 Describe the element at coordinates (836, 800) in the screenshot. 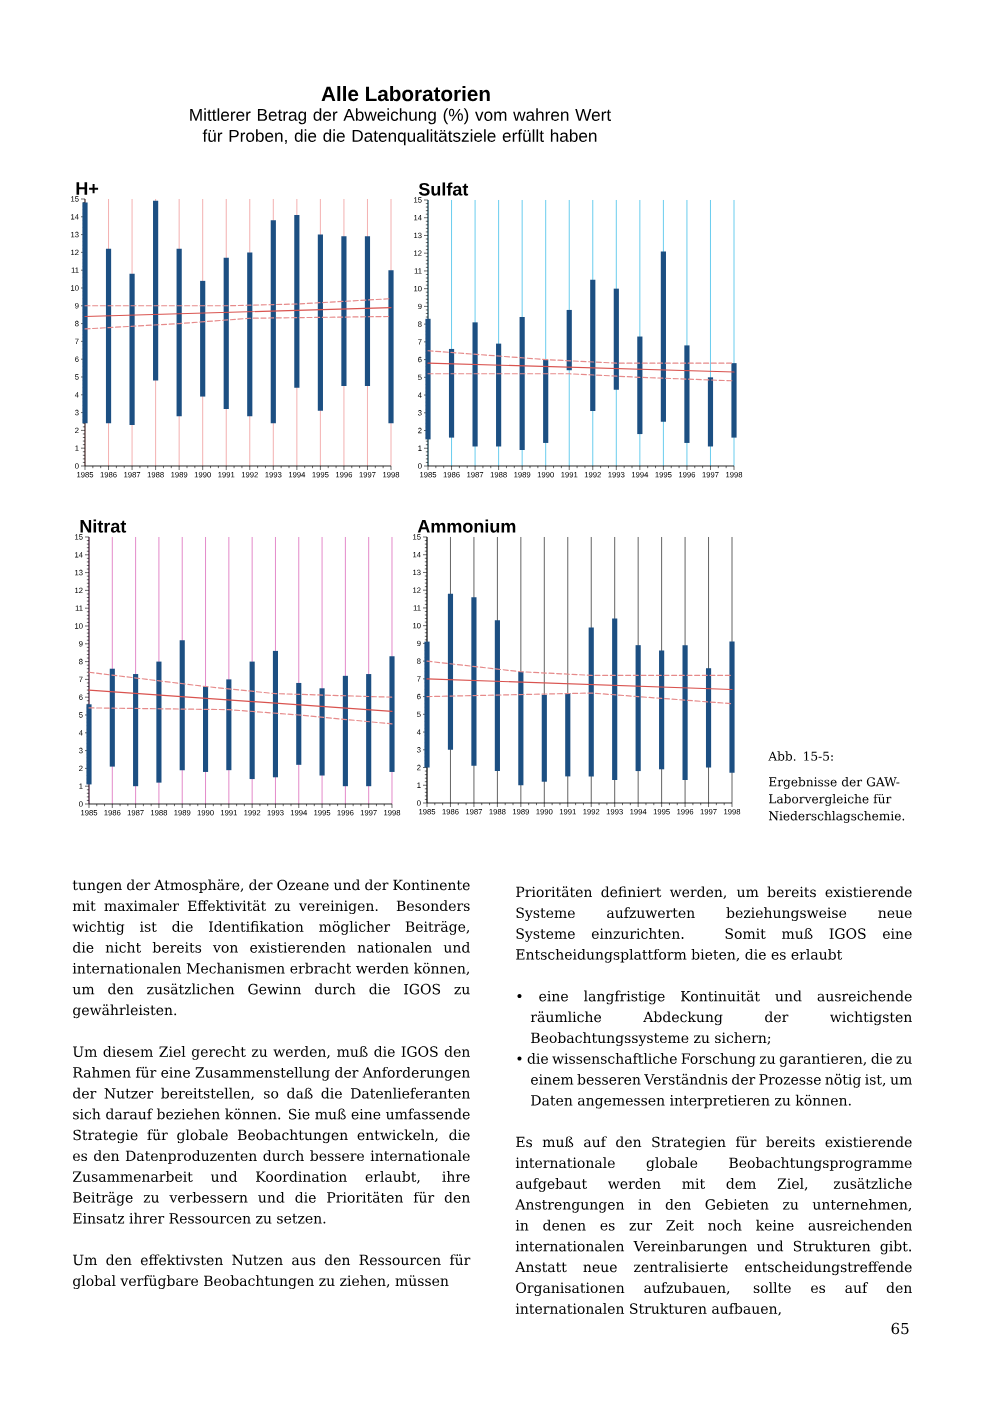

I see `text: Ergebnisse der GAW-Laborvergleiche für Niederschlagschemie.` at that location.